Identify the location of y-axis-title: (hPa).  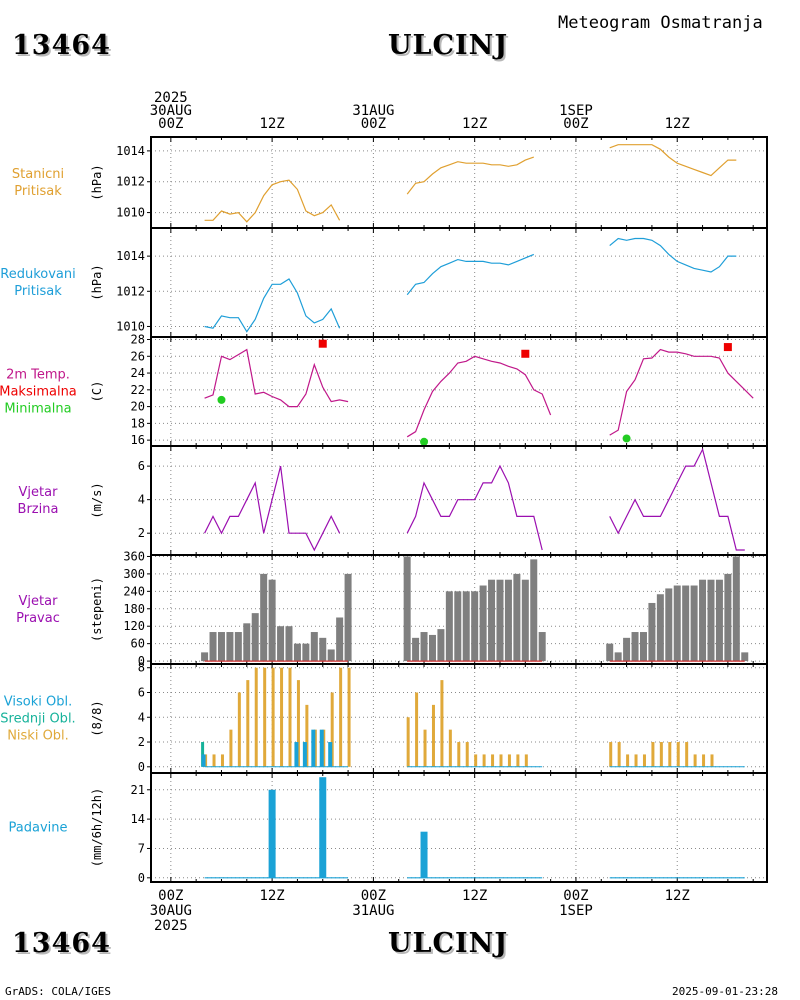
(97, 282).